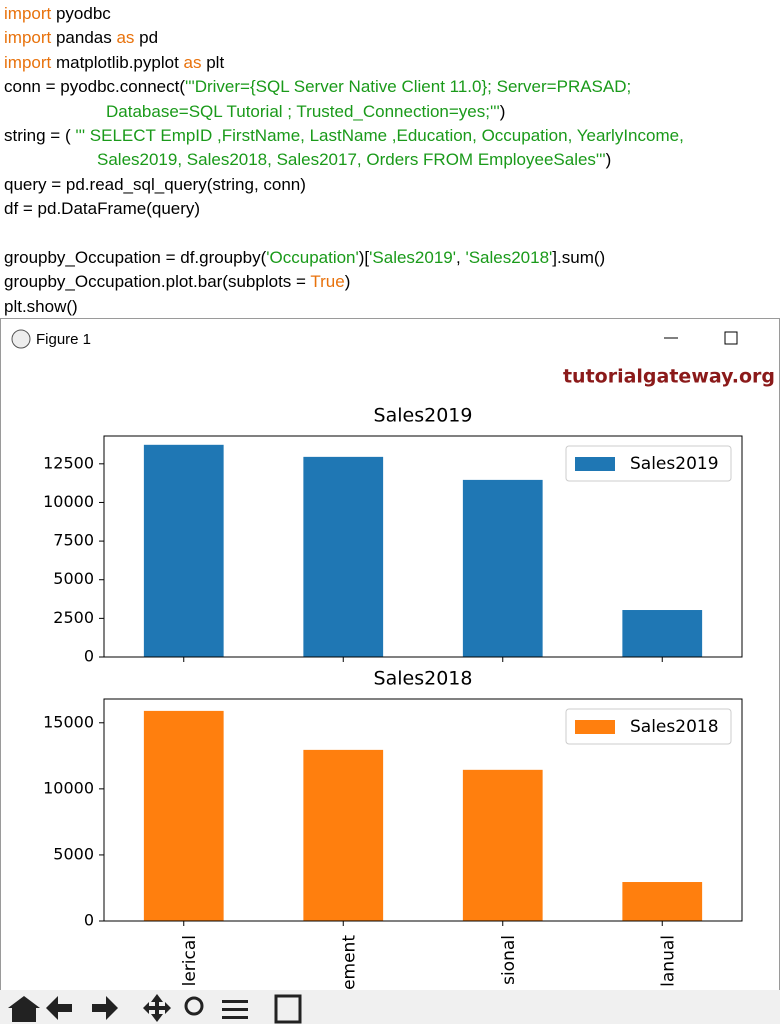 Image resolution: width=780 pixels, height=1024 pixels. I want to click on code-token: plt, so click(213, 62).